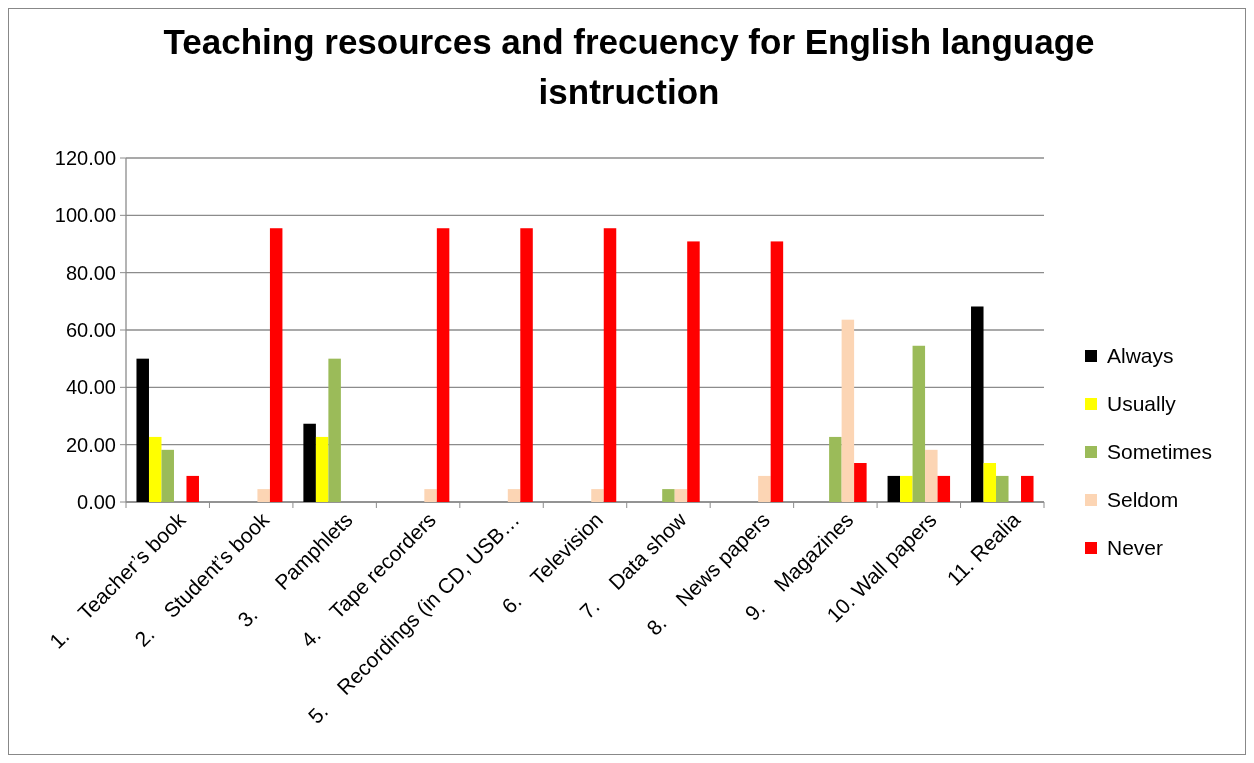  I want to click on y-tick-label: 80.00, so click(90, 272).